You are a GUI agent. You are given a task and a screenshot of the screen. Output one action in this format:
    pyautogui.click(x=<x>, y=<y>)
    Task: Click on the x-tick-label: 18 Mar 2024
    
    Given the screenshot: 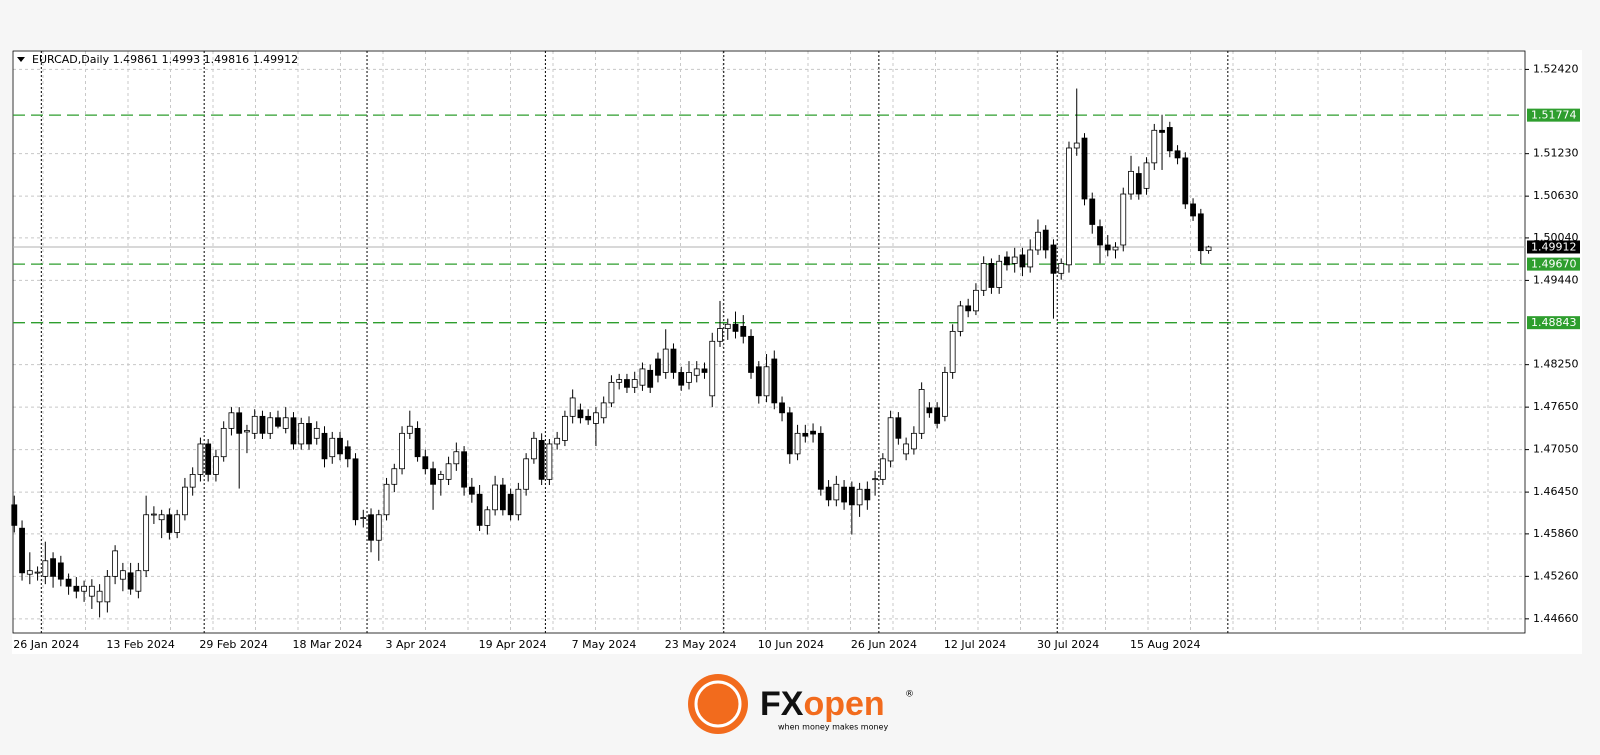 What is the action you would take?
    pyautogui.click(x=327, y=644)
    